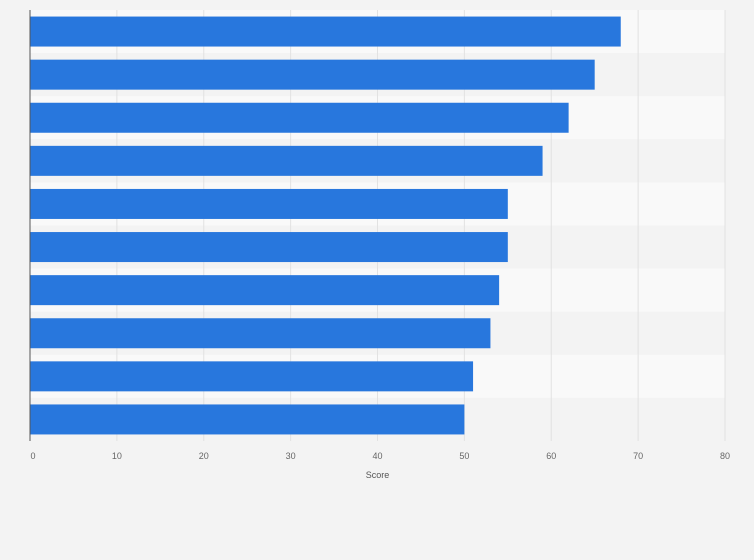  What do you see at coordinates (204, 456) in the screenshot?
I see `x-tick-label: 20` at bounding box center [204, 456].